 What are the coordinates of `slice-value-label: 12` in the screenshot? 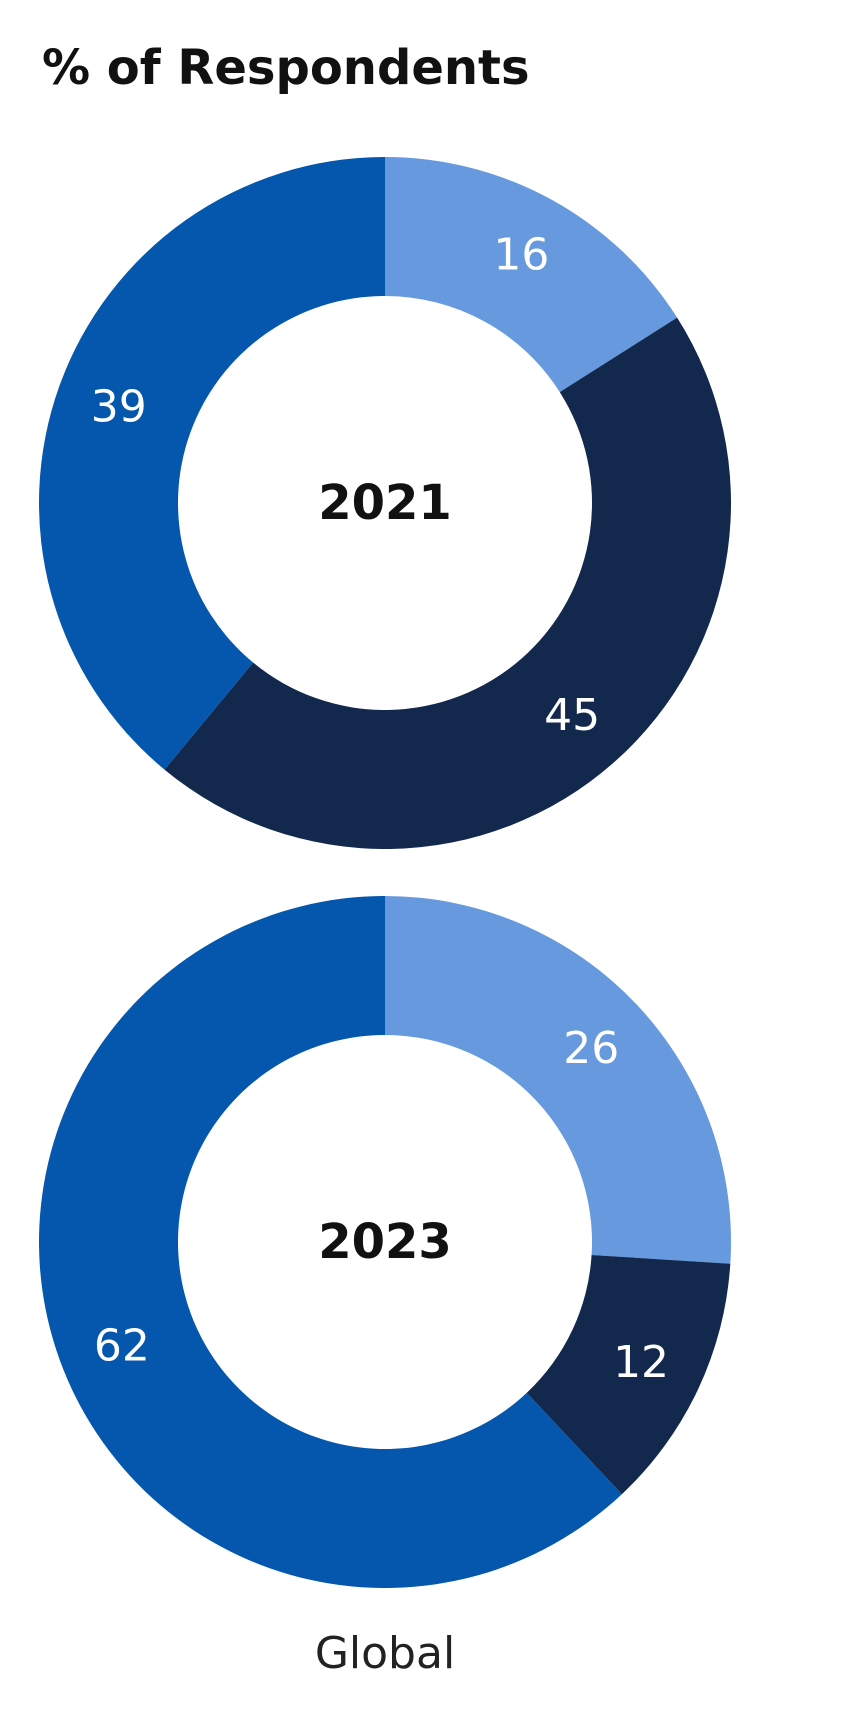 It's located at (641, 1362).